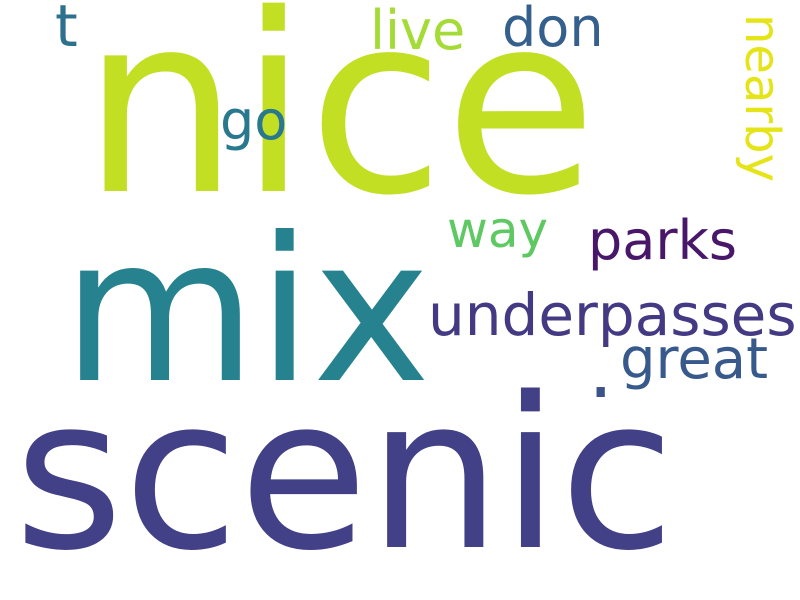  What do you see at coordinates (66, 30) in the screenshot?
I see `word-t: t` at bounding box center [66, 30].